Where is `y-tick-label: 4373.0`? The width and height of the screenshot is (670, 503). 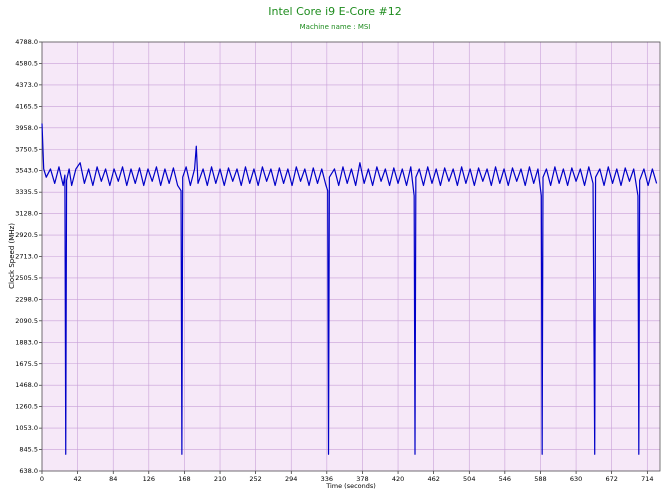
y-tick-label: 4373.0 is located at coordinates (26, 85).